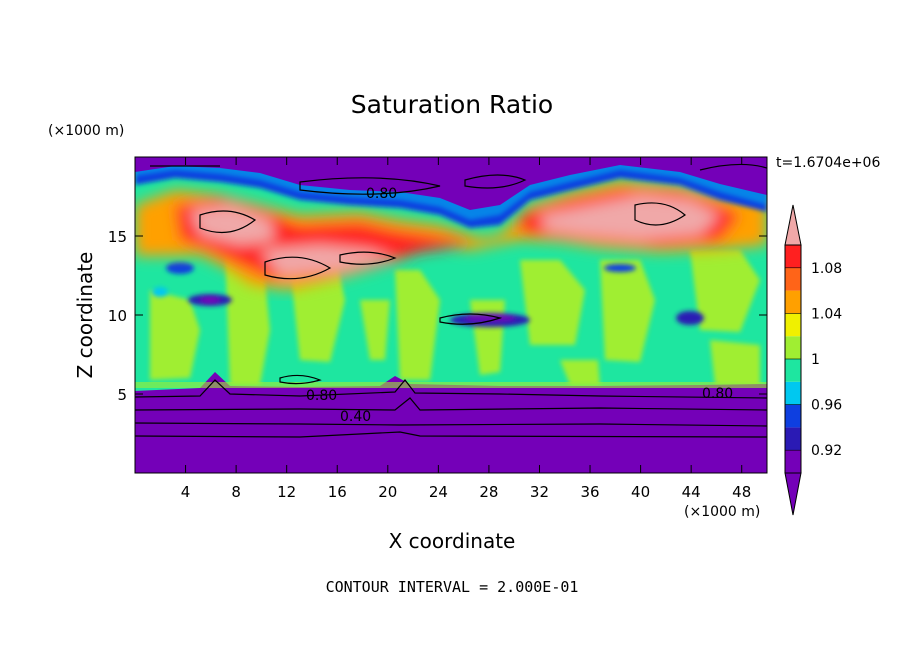 This screenshot has height=654, width=904. I want to click on x-tick-label: 8, so click(236, 492).